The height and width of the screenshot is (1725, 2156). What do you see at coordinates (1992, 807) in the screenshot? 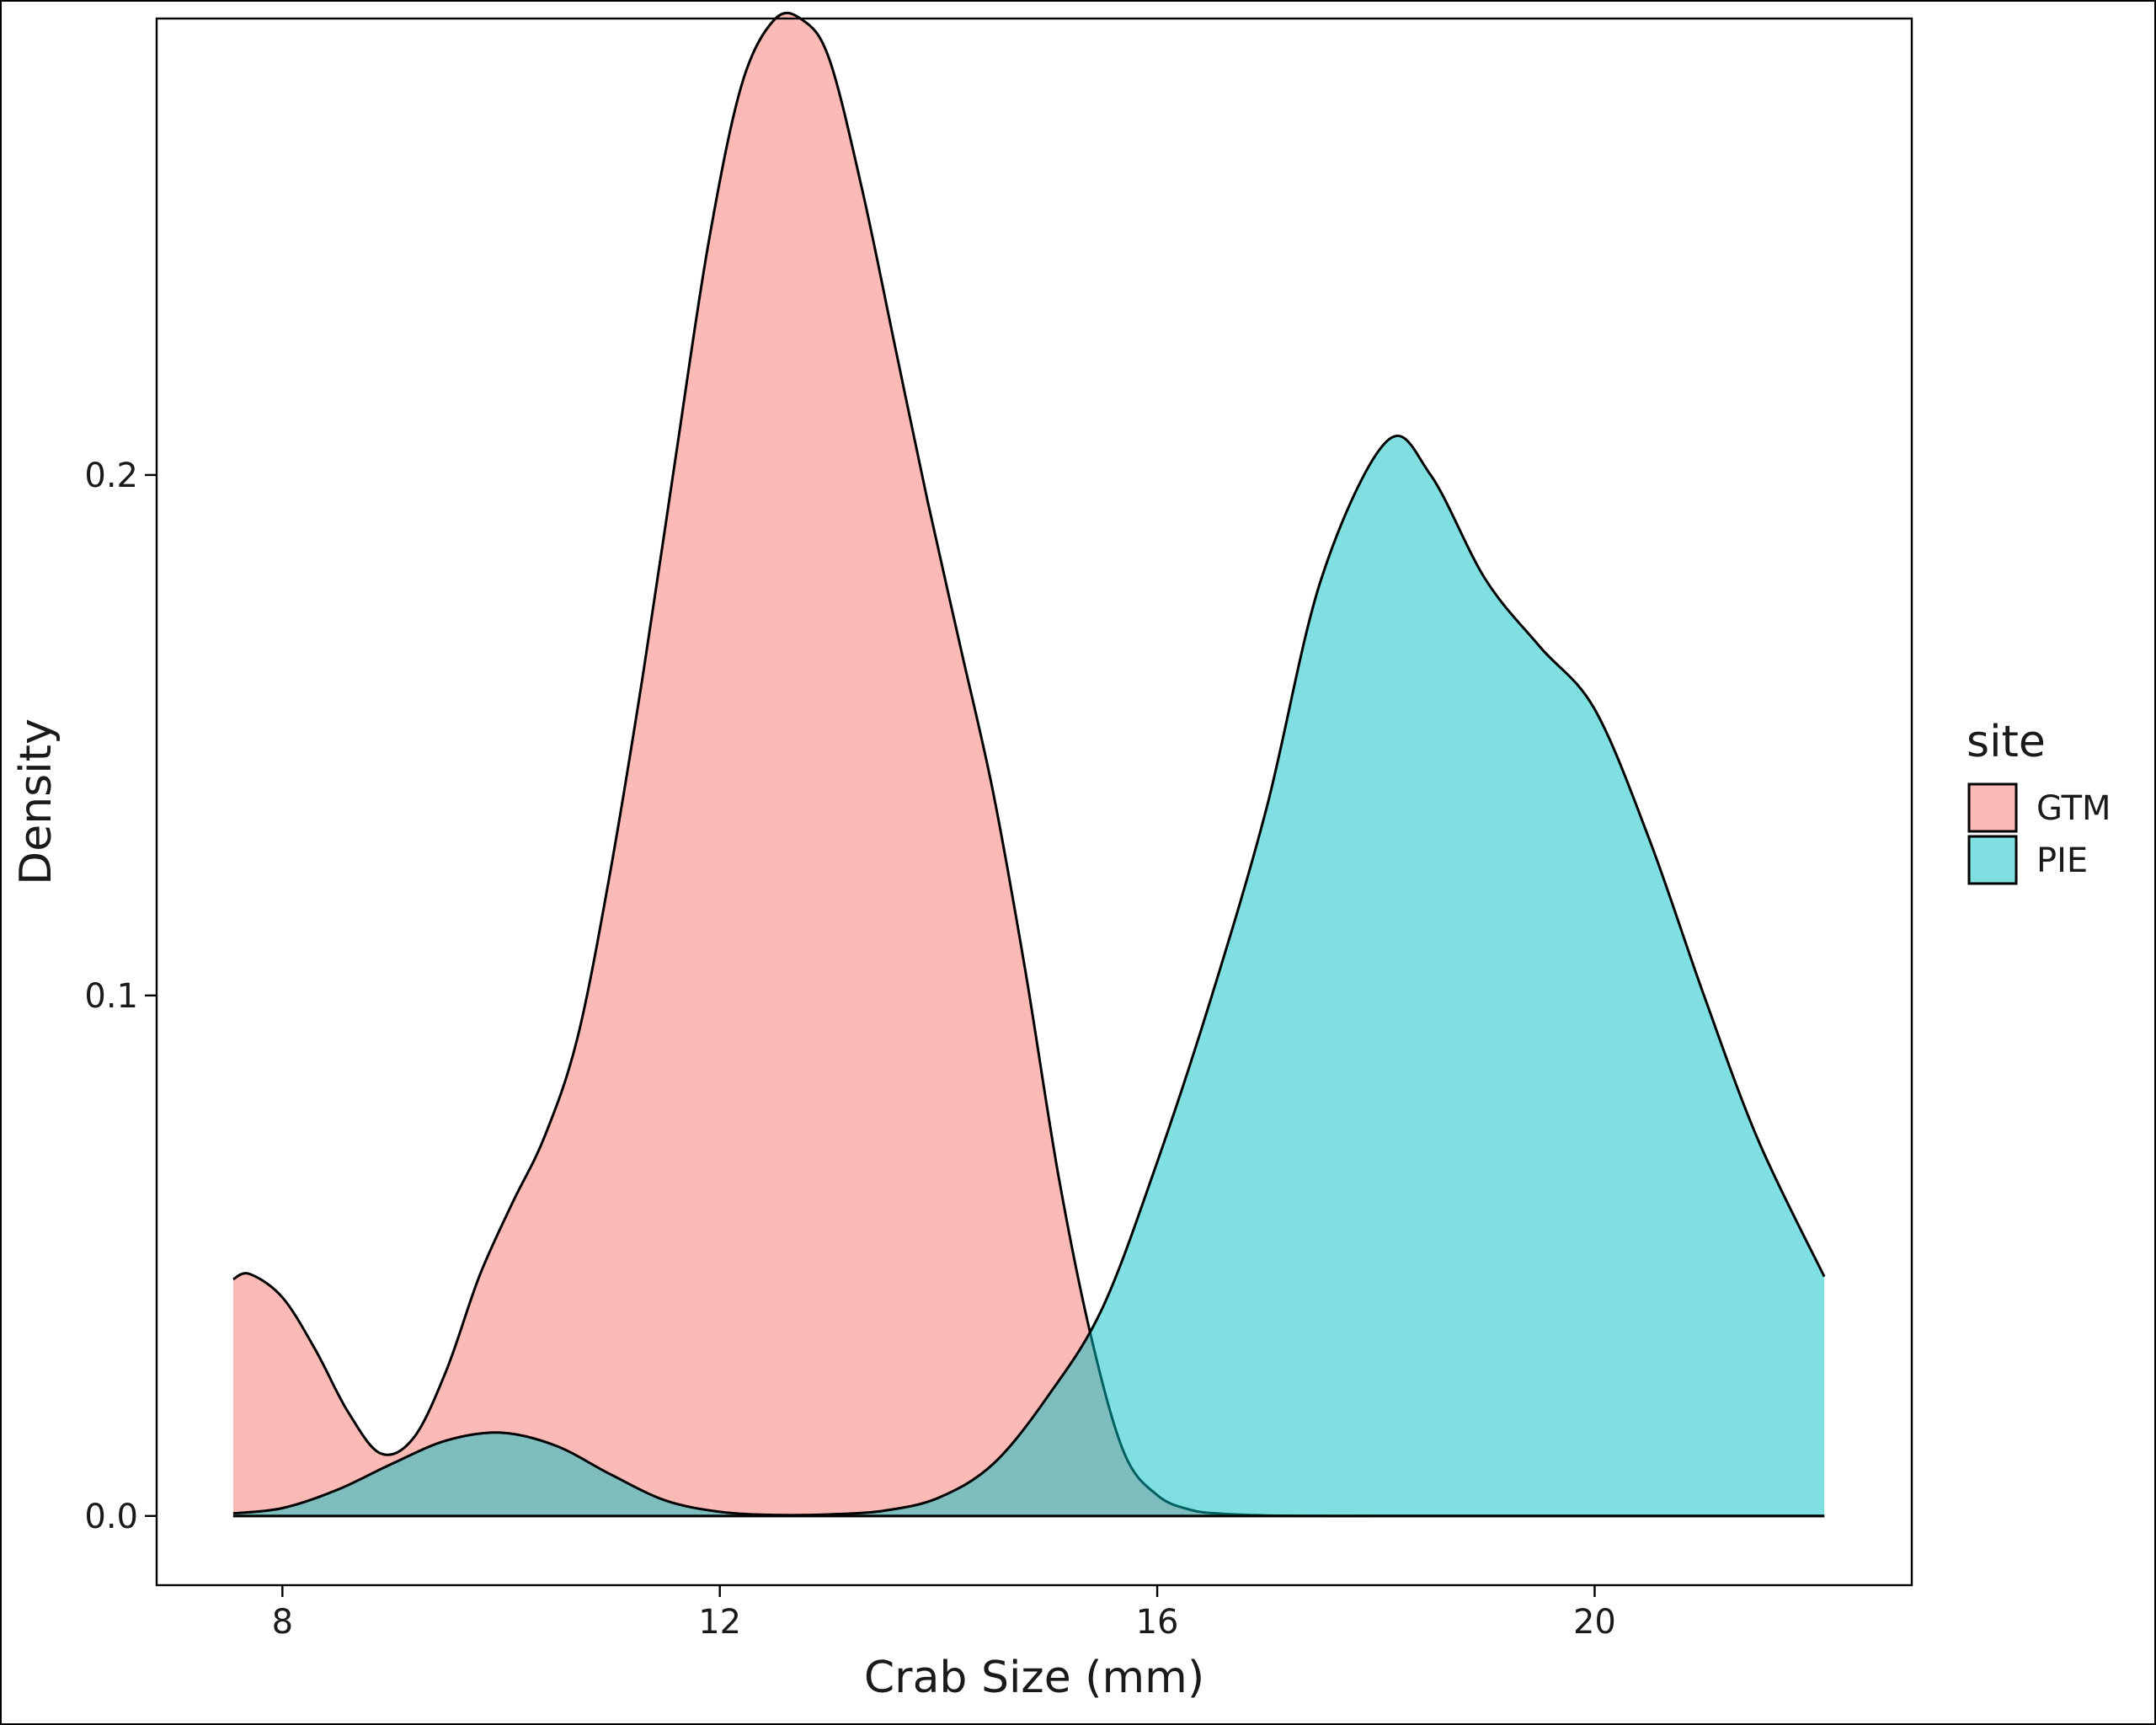
I see `legend-swatch-gtm` at bounding box center [1992, 807].